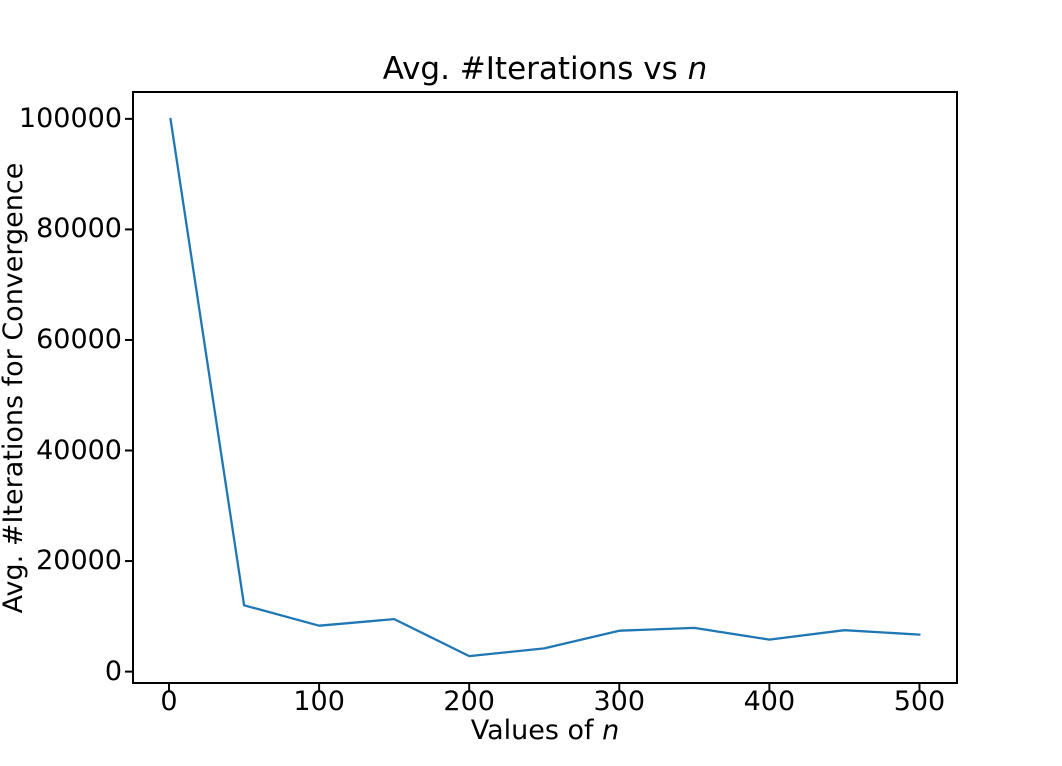  What do you see at coordinates (619, 701) in the screenshot?
I see `x-tick-label: 300` at bounding box center [619, 701].